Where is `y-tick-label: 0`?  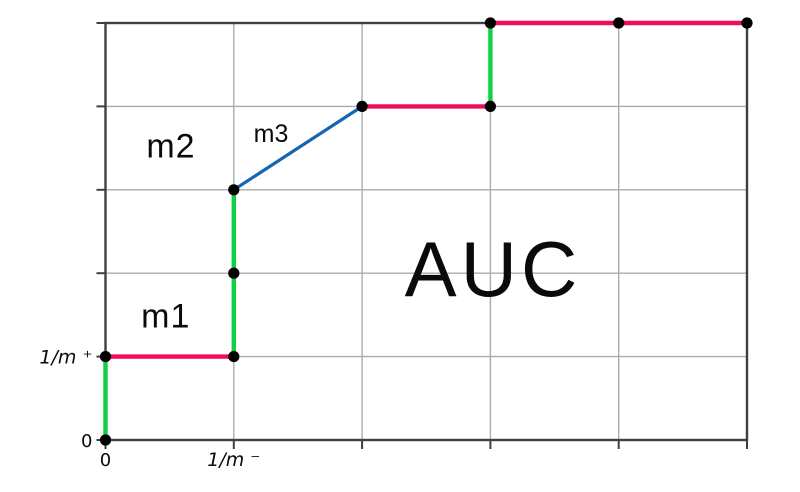
y-tick-label: 0 is located at coordinates (86, 441).